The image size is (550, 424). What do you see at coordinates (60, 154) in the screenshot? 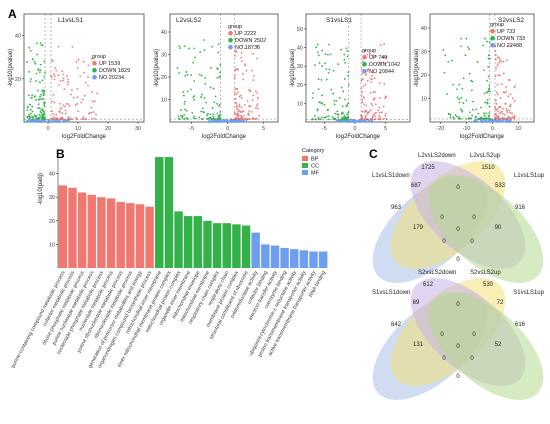
I see `panel-label-b: B` at bounding box center [60, 154].